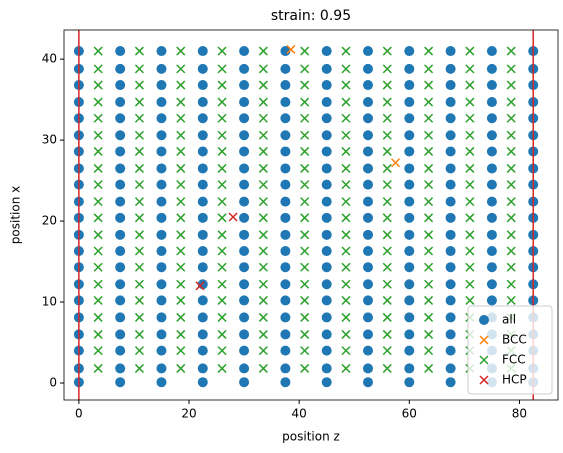 The height and width of the screenshot is (453, 563). I want to click on x-tick-label: 60, so click(409, 414).